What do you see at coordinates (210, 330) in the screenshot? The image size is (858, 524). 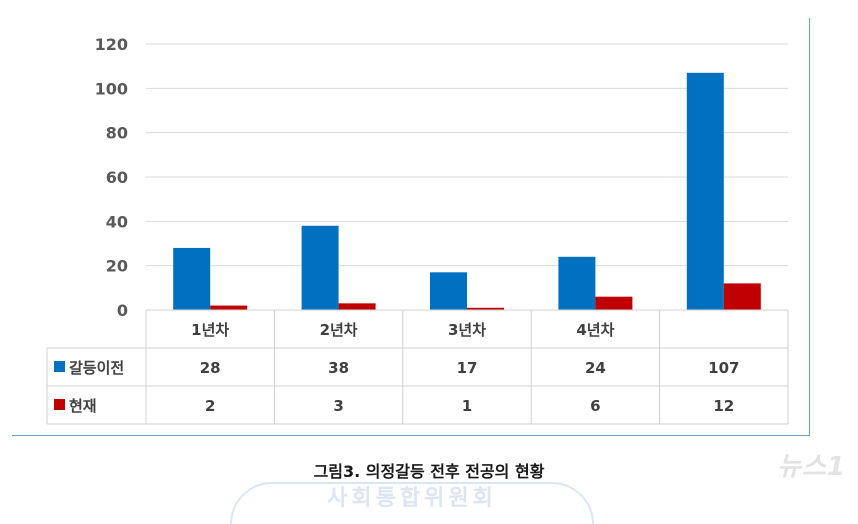 I see `category-label: 1년차` at bounding box center [210, 330].